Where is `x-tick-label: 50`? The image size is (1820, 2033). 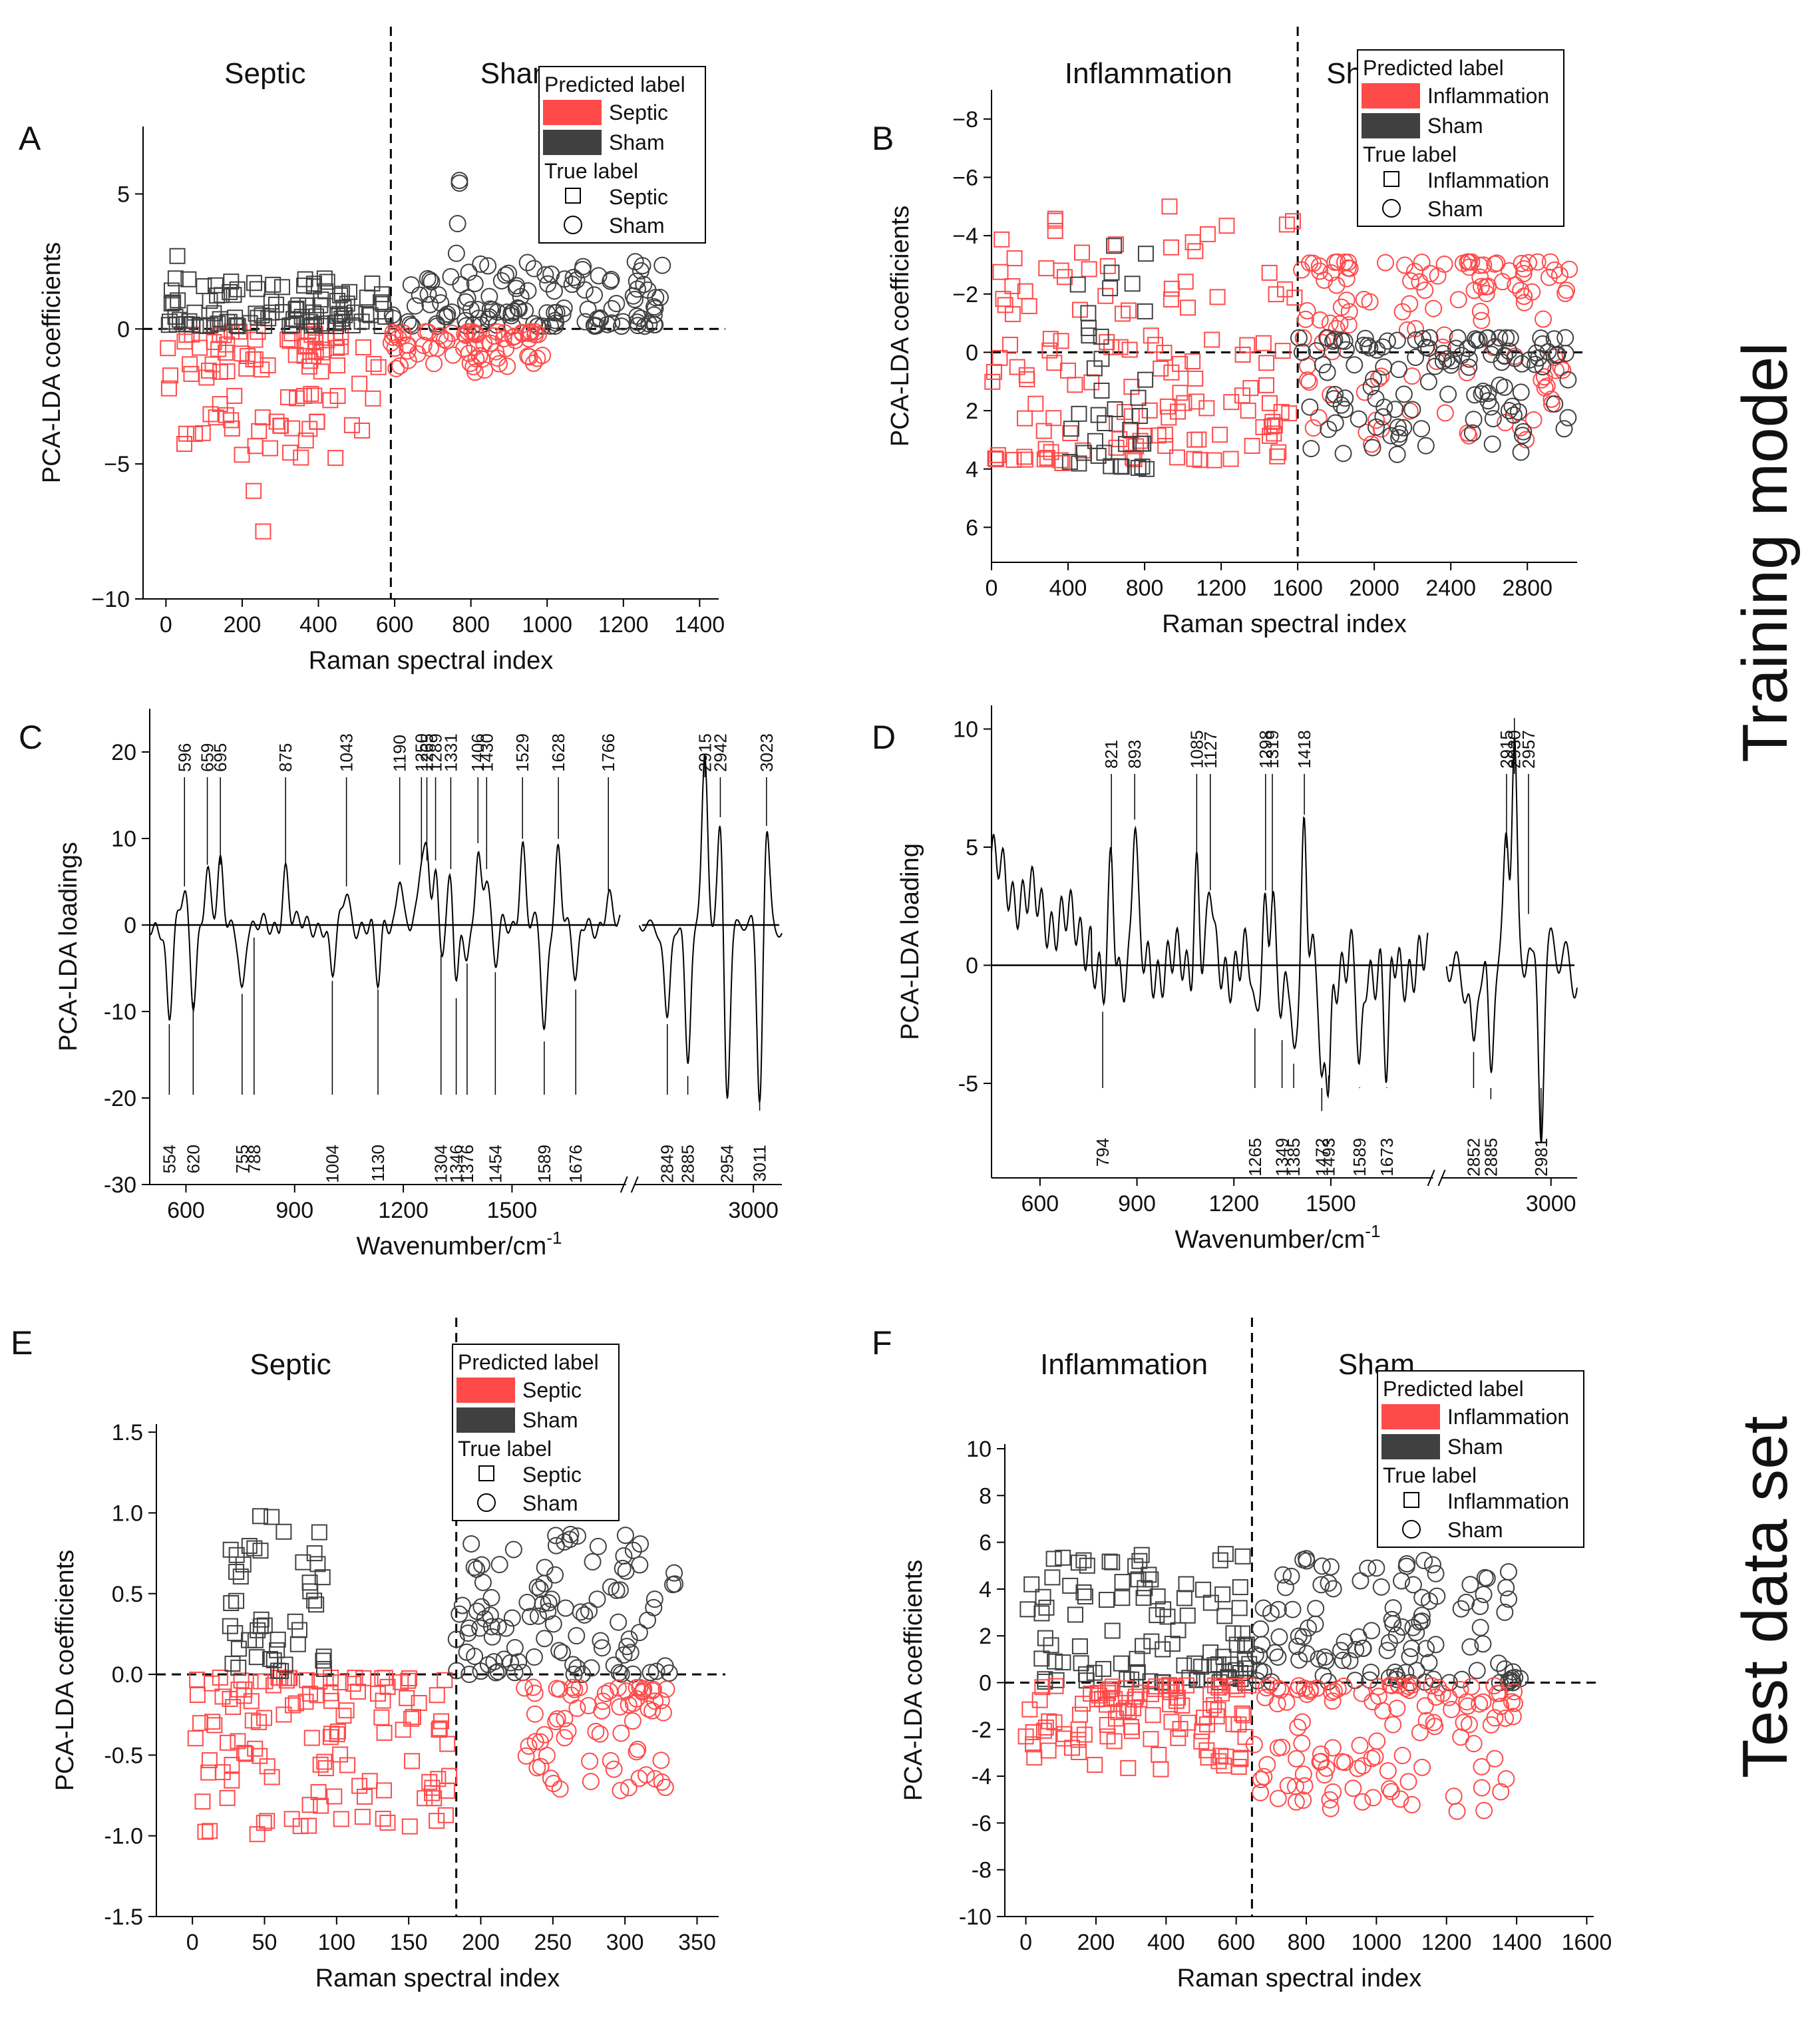 x-tick-label: 50 is located at coordinates (264, 1942).